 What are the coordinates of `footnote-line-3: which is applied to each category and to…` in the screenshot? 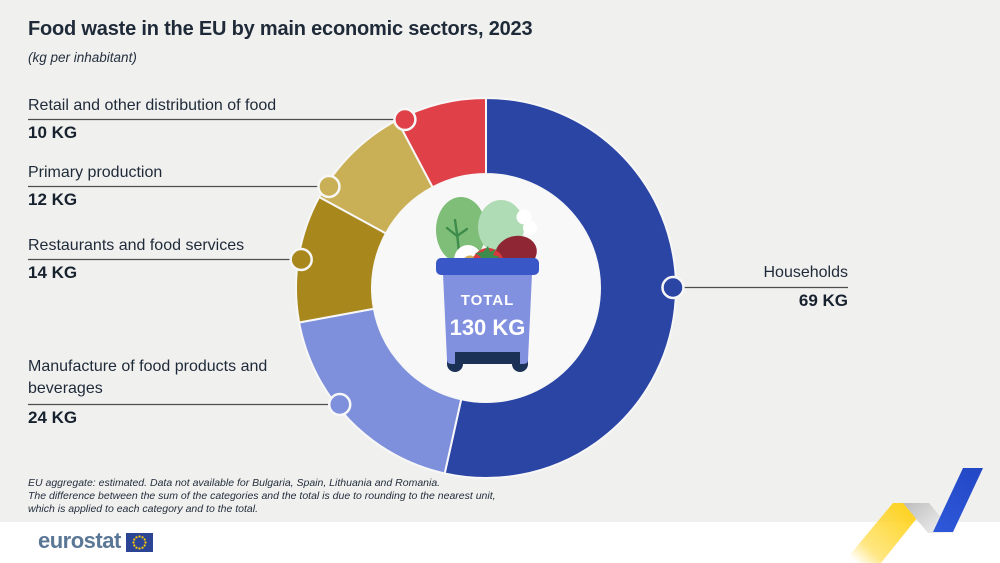 It's located at (143, 509).